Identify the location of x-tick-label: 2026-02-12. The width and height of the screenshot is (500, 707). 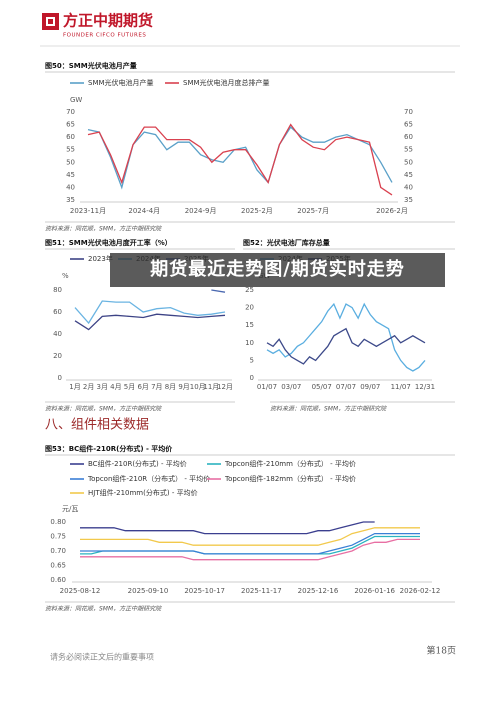
(420, 591).